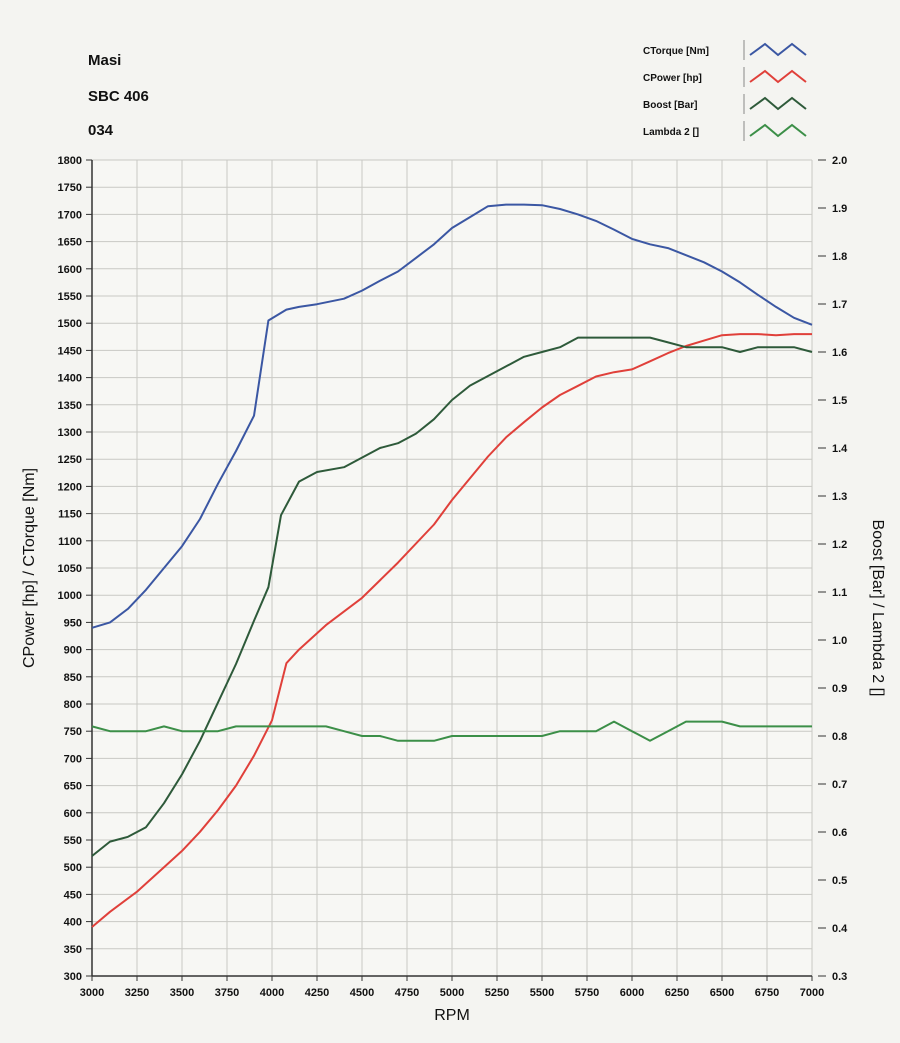  I want to click on right-tick-label: 1.2, so click(839, 545).